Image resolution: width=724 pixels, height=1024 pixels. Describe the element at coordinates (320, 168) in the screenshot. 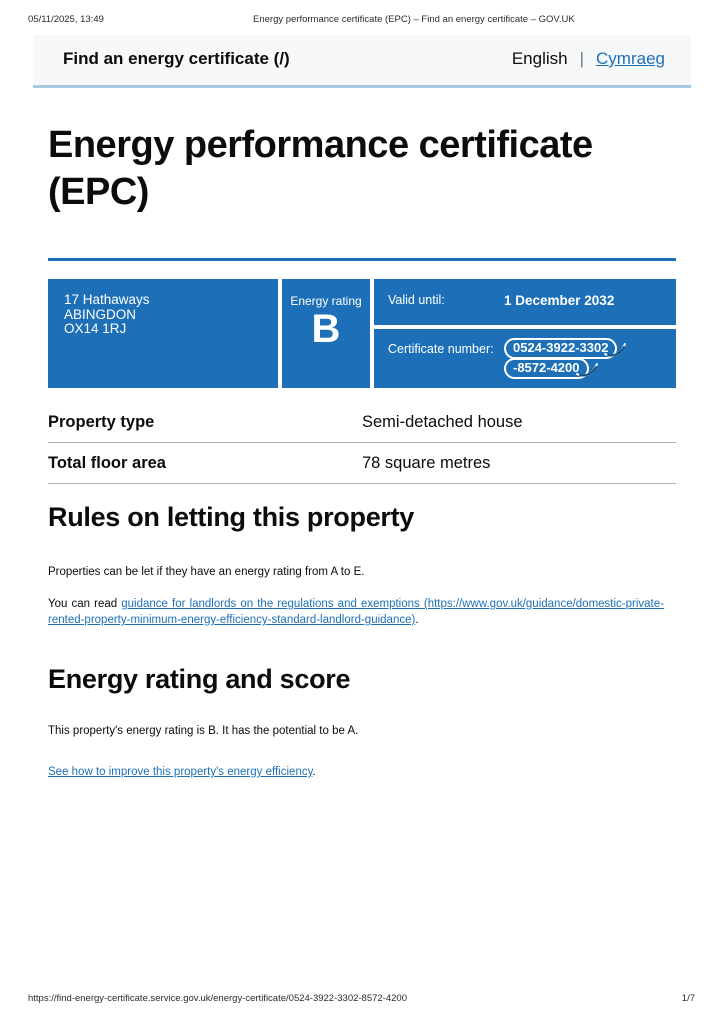

I see `page-title: Energy performance certificate (EPC)` at that location.